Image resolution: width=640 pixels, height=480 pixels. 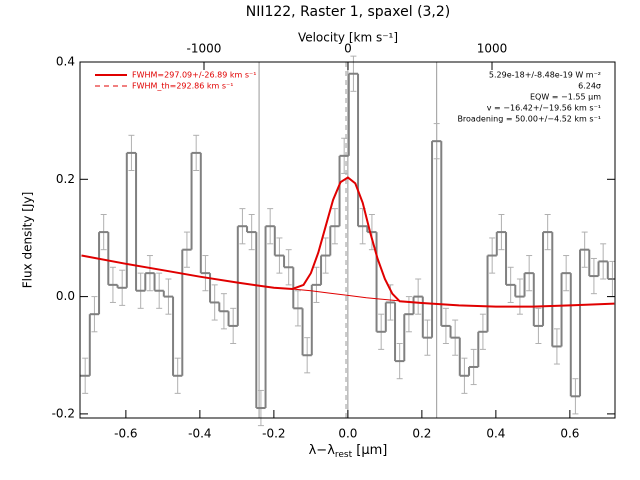 What do you see at coordinates (565, 97) in the screenshot?
I see `annotation: EQW = −1.55 μm` at bounding box center [565, 97].